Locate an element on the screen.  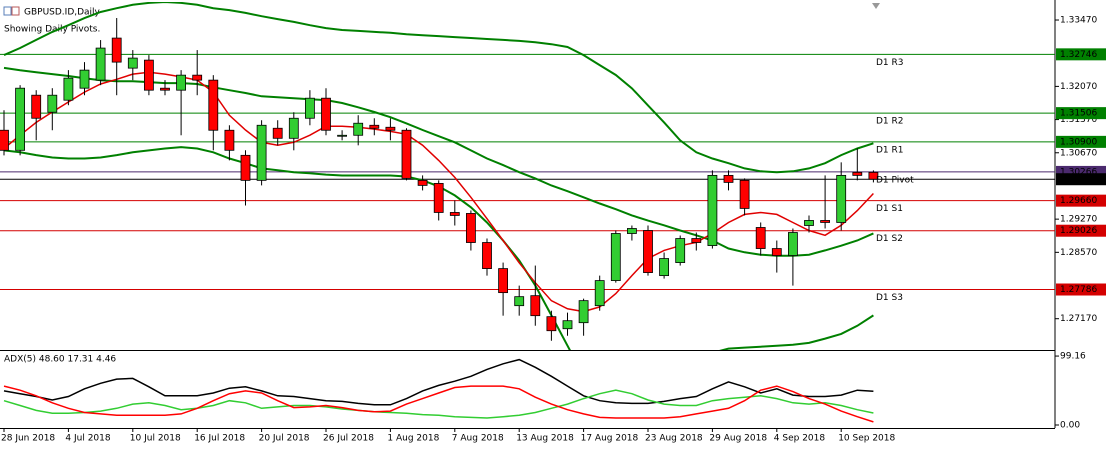
x-tick-label: 10 Sep 2018 is located at coordinates (866, 439).